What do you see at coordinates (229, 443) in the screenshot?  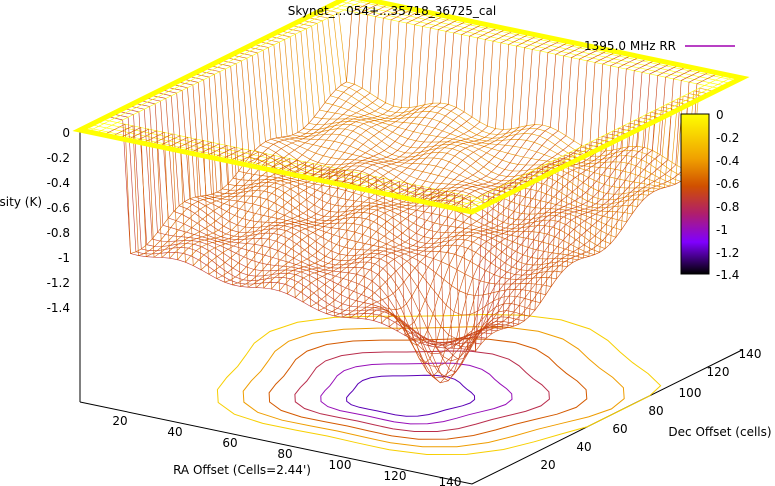 I see `x-tick-label: 60` at bounding box center [229, 443].